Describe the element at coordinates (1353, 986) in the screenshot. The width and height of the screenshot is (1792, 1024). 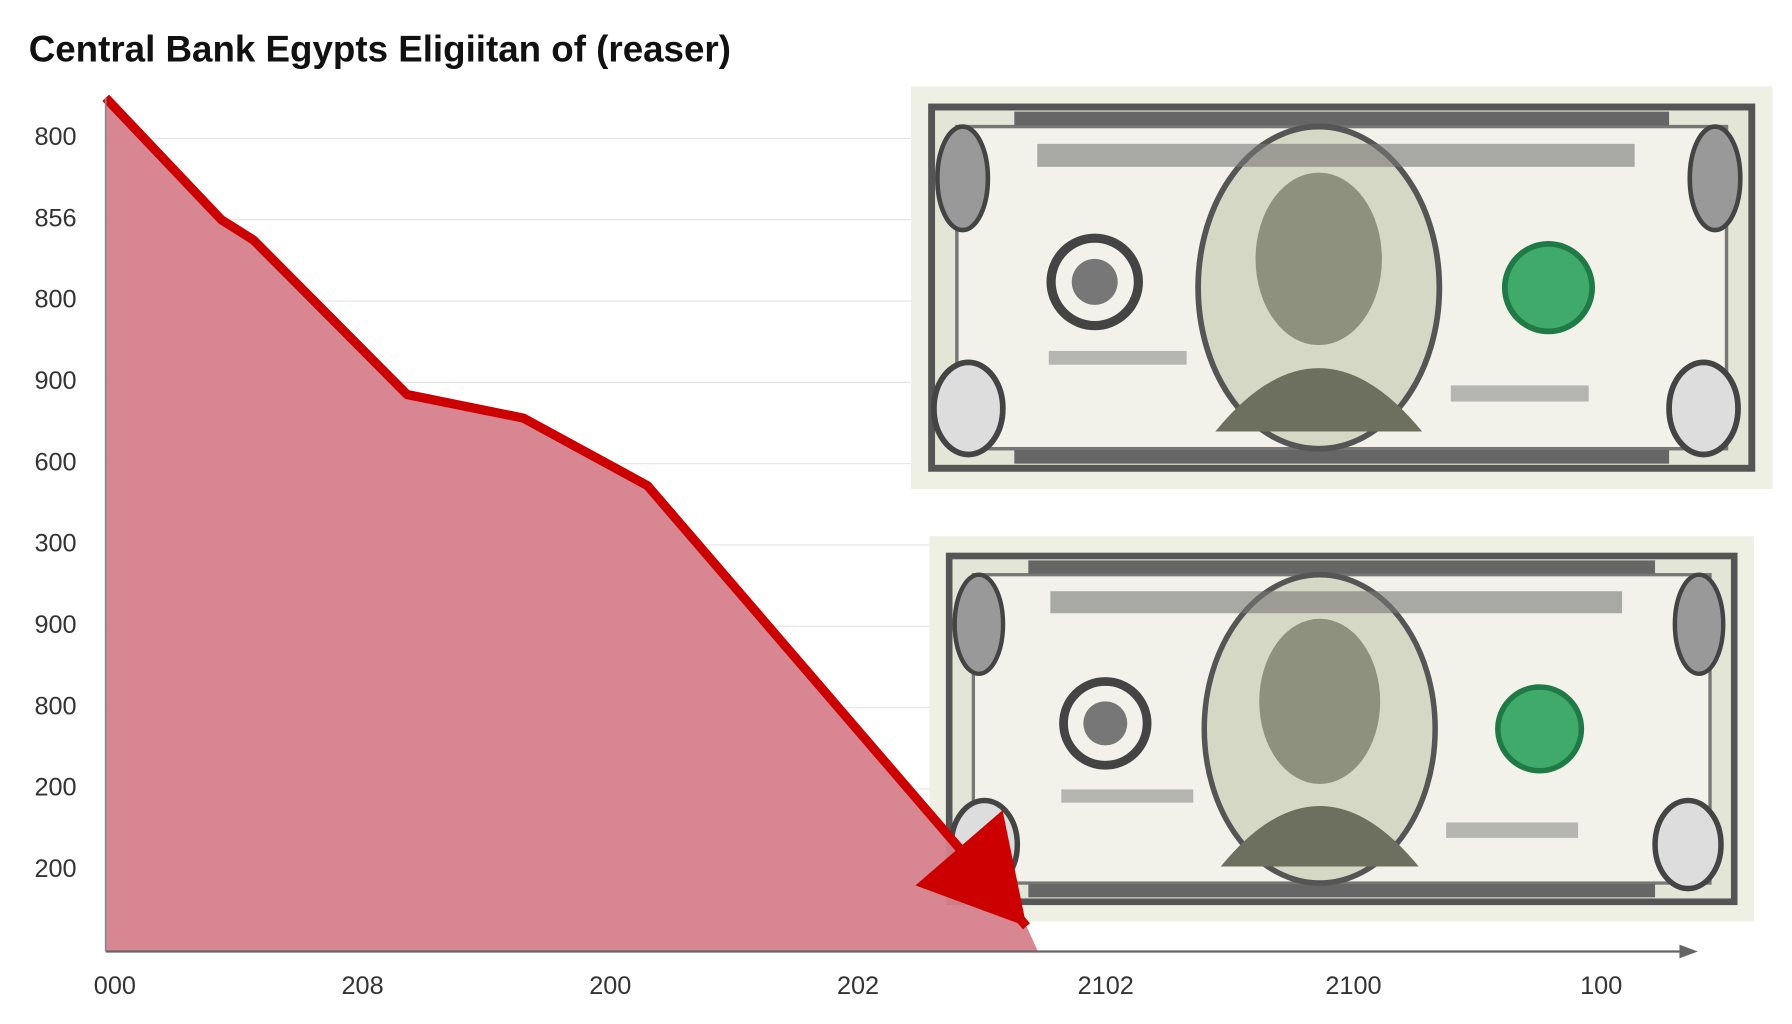
I see `x-tick-label: 2100` at that location.